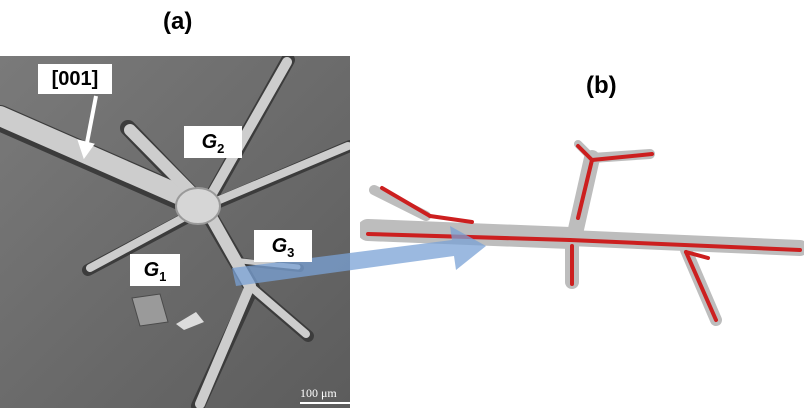  Describe the element at coordinates (87, 127) in the screenshot. I see `direction-pointer` at that location.